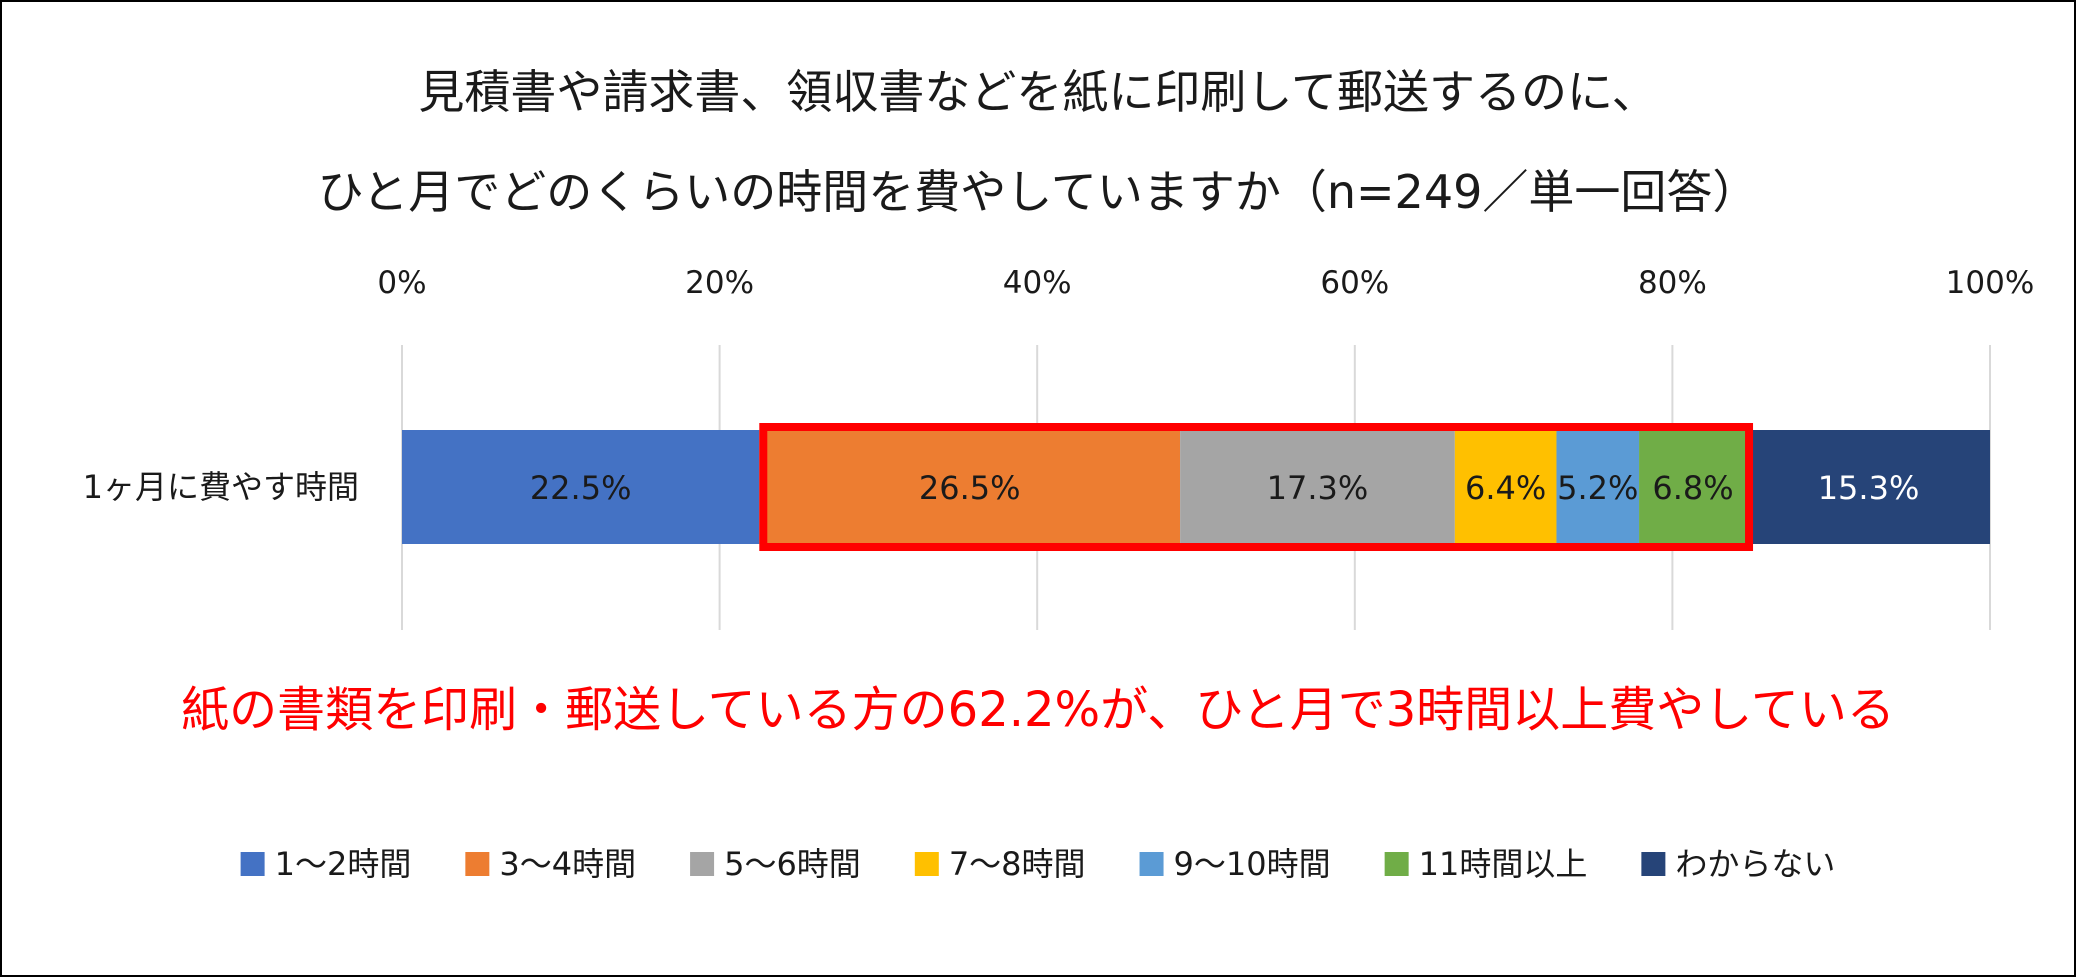  I want to click on bar-segments, so click(1196, 487).